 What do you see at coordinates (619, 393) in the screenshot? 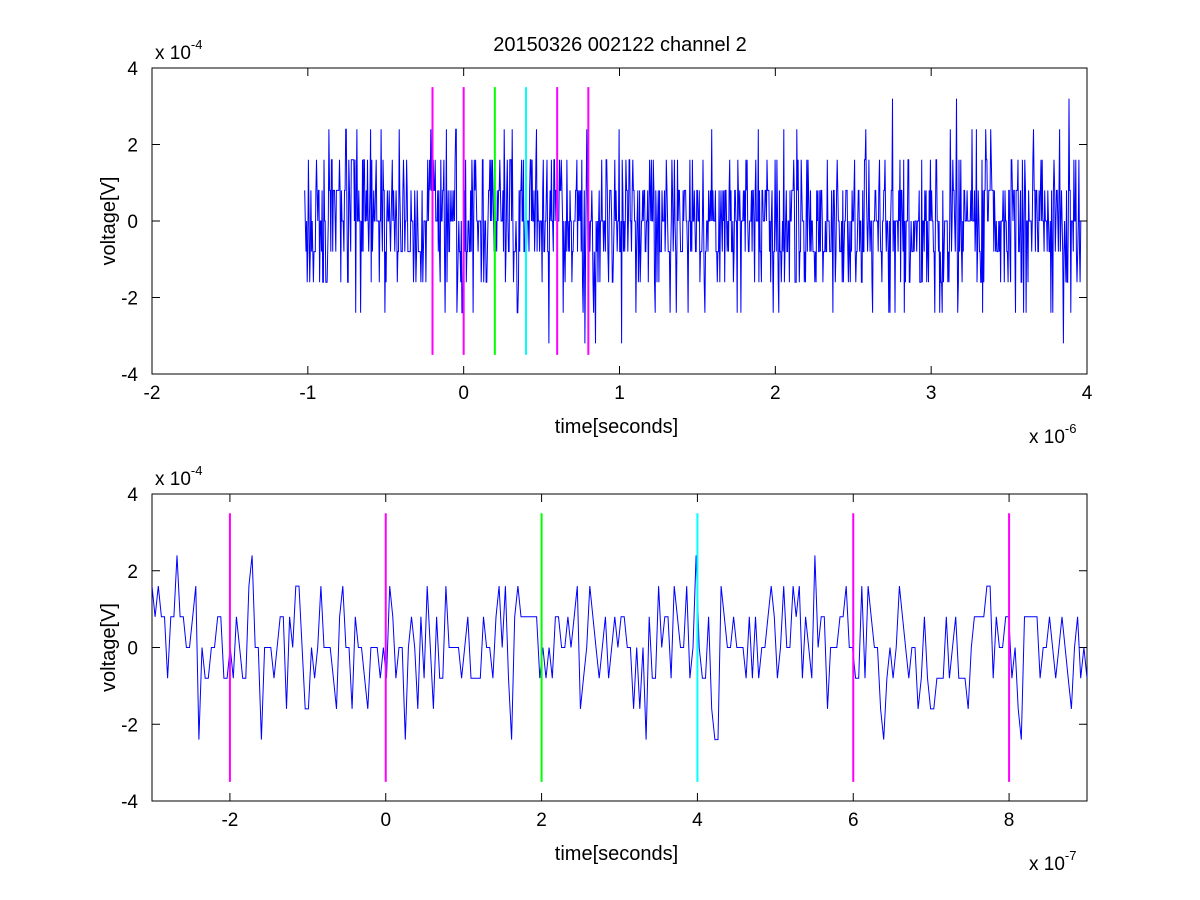
I see `x-tick-label: 1` at bounding box center [619, 393].